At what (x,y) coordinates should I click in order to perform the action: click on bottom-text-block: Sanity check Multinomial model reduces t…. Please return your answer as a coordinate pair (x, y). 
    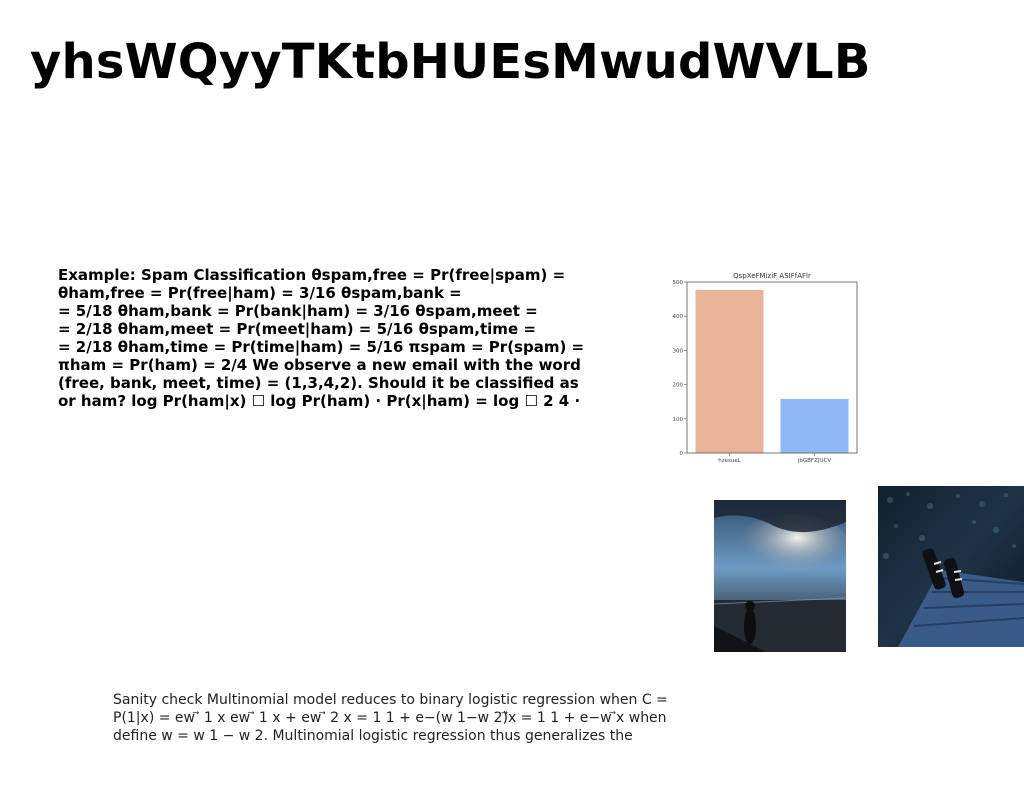
    Looking at the image, I should click on (413, 718).